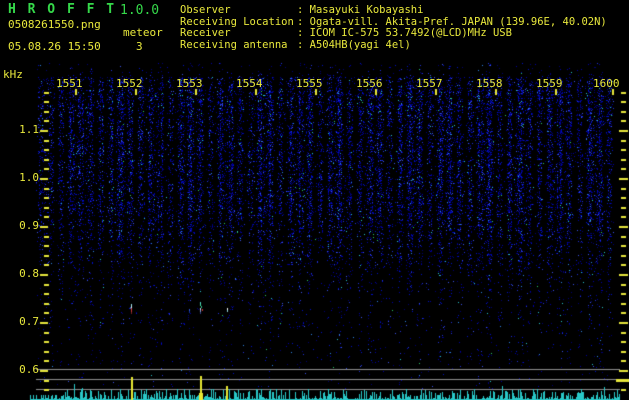  What do you see at coordinates (309, 83) in the screenshot?
I see `time-label-1555: 1555` at bounding box center [309, 83].